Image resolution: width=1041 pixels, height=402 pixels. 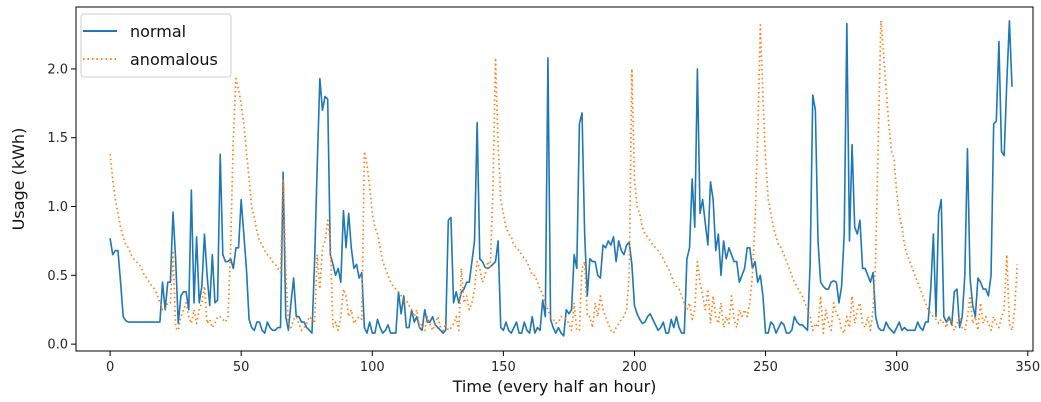 What do you see at coordinates (174, 59) in the screenshot?
I see `legend-label-anomalous: anomalous` at bounding box center [174, 59].